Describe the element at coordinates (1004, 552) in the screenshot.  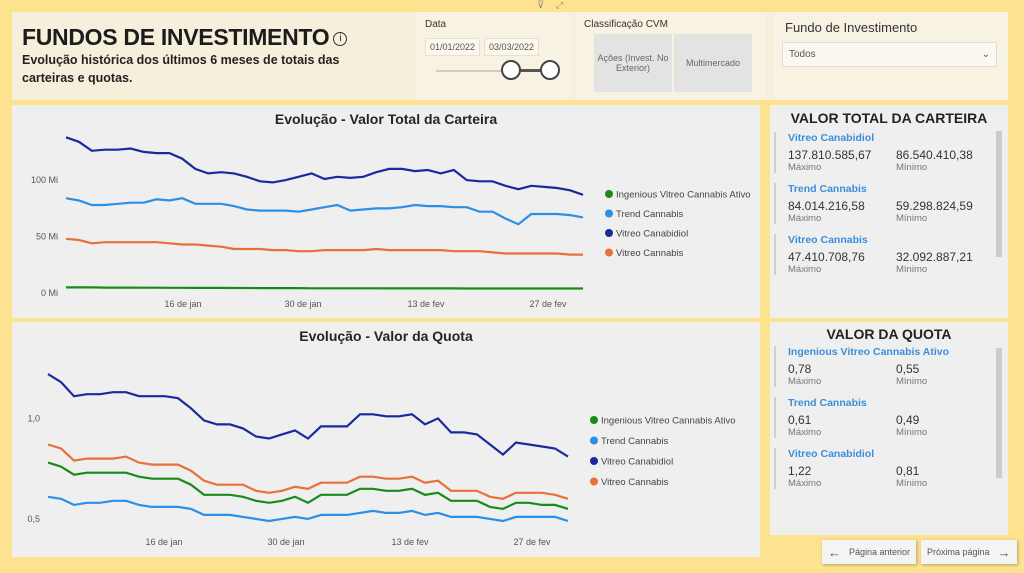
I see `arrow-right-icon: →` at that location.